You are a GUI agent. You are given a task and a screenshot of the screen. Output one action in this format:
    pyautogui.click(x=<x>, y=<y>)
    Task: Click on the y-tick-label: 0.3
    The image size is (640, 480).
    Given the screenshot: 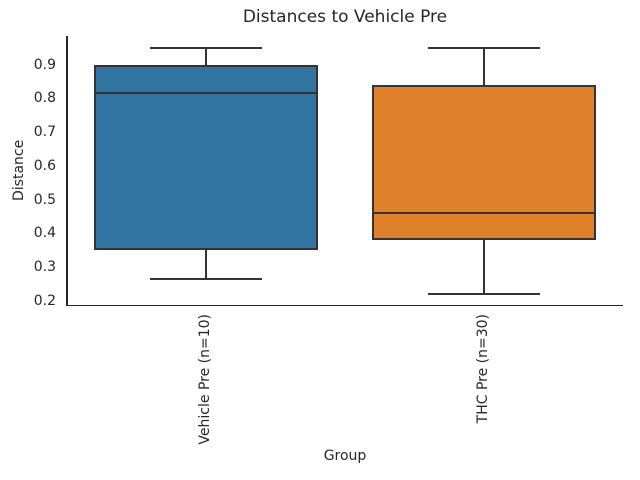 What is the action you would take?
    pyautogui.click(x=44, y=267)
    